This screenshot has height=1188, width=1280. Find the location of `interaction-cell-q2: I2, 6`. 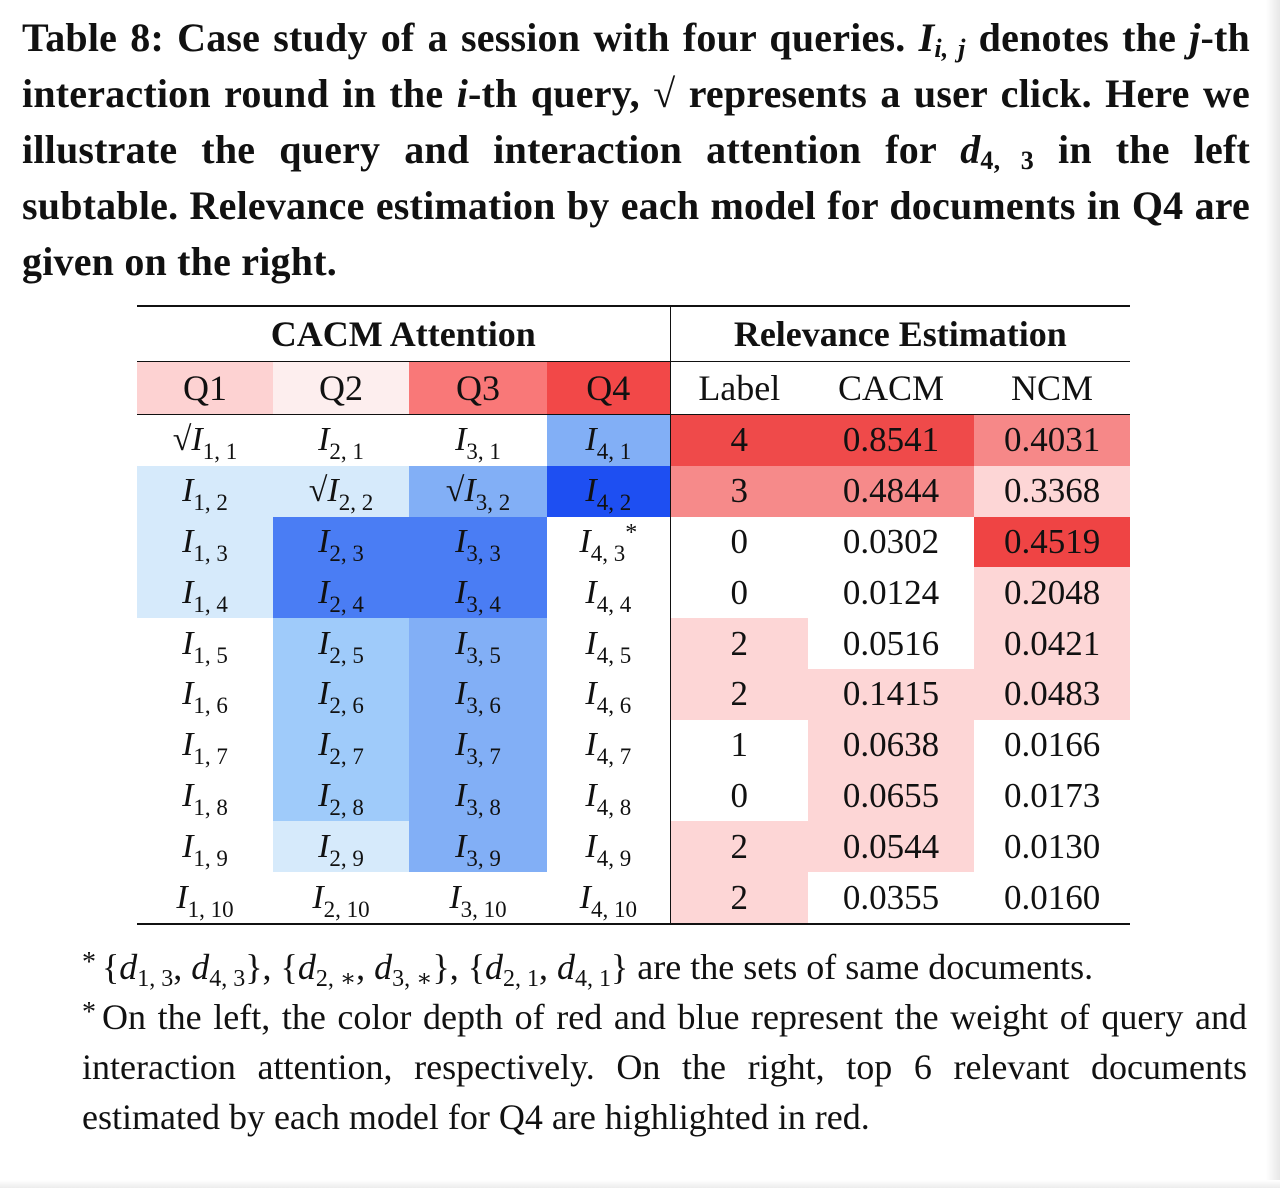

interaction-cell-q2: I2, 6 is located at coordinates (341, 694).